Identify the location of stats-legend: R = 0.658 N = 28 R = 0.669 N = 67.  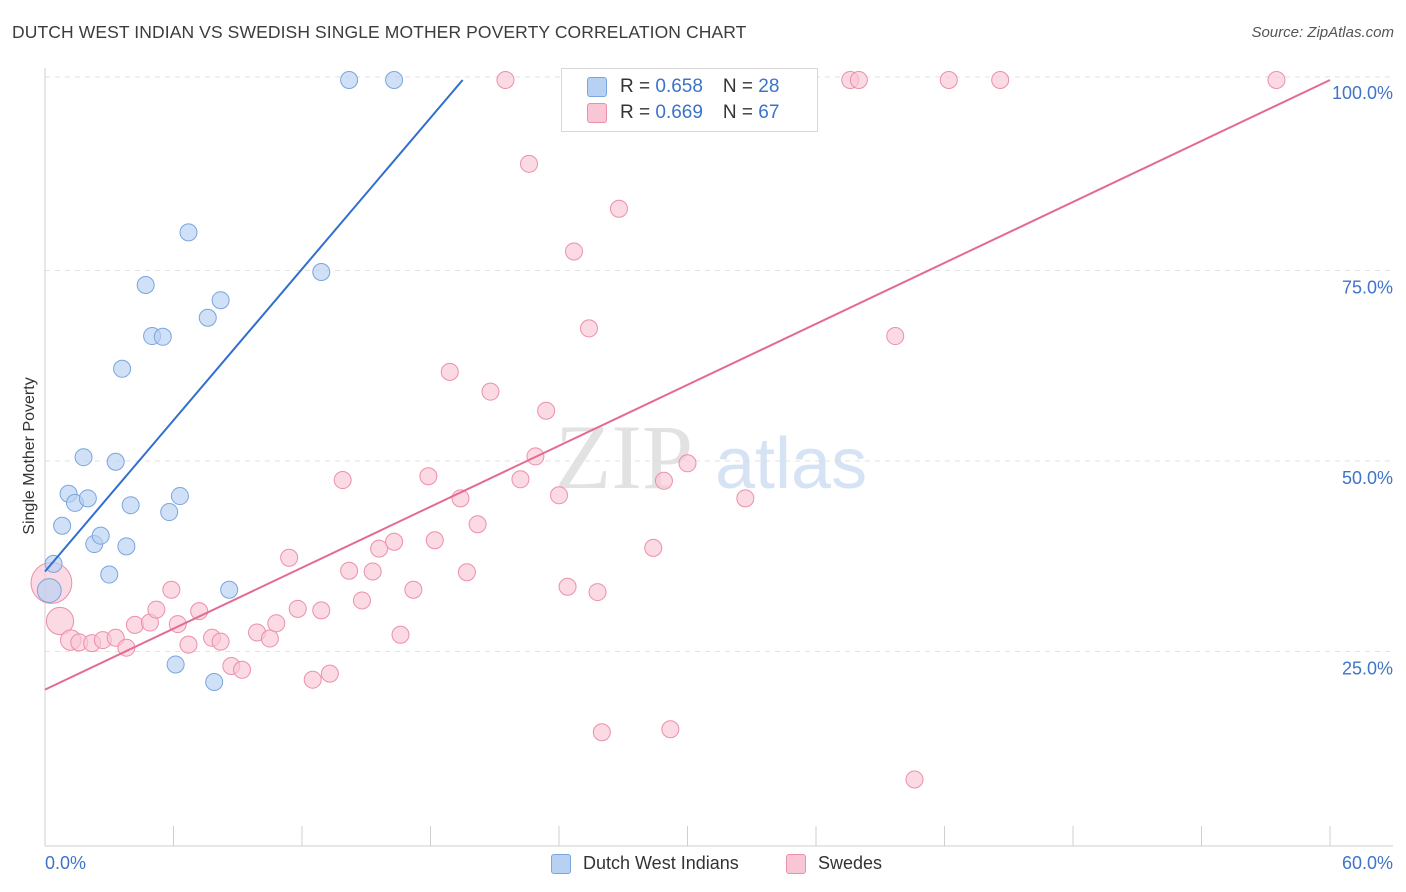
(689, 100).